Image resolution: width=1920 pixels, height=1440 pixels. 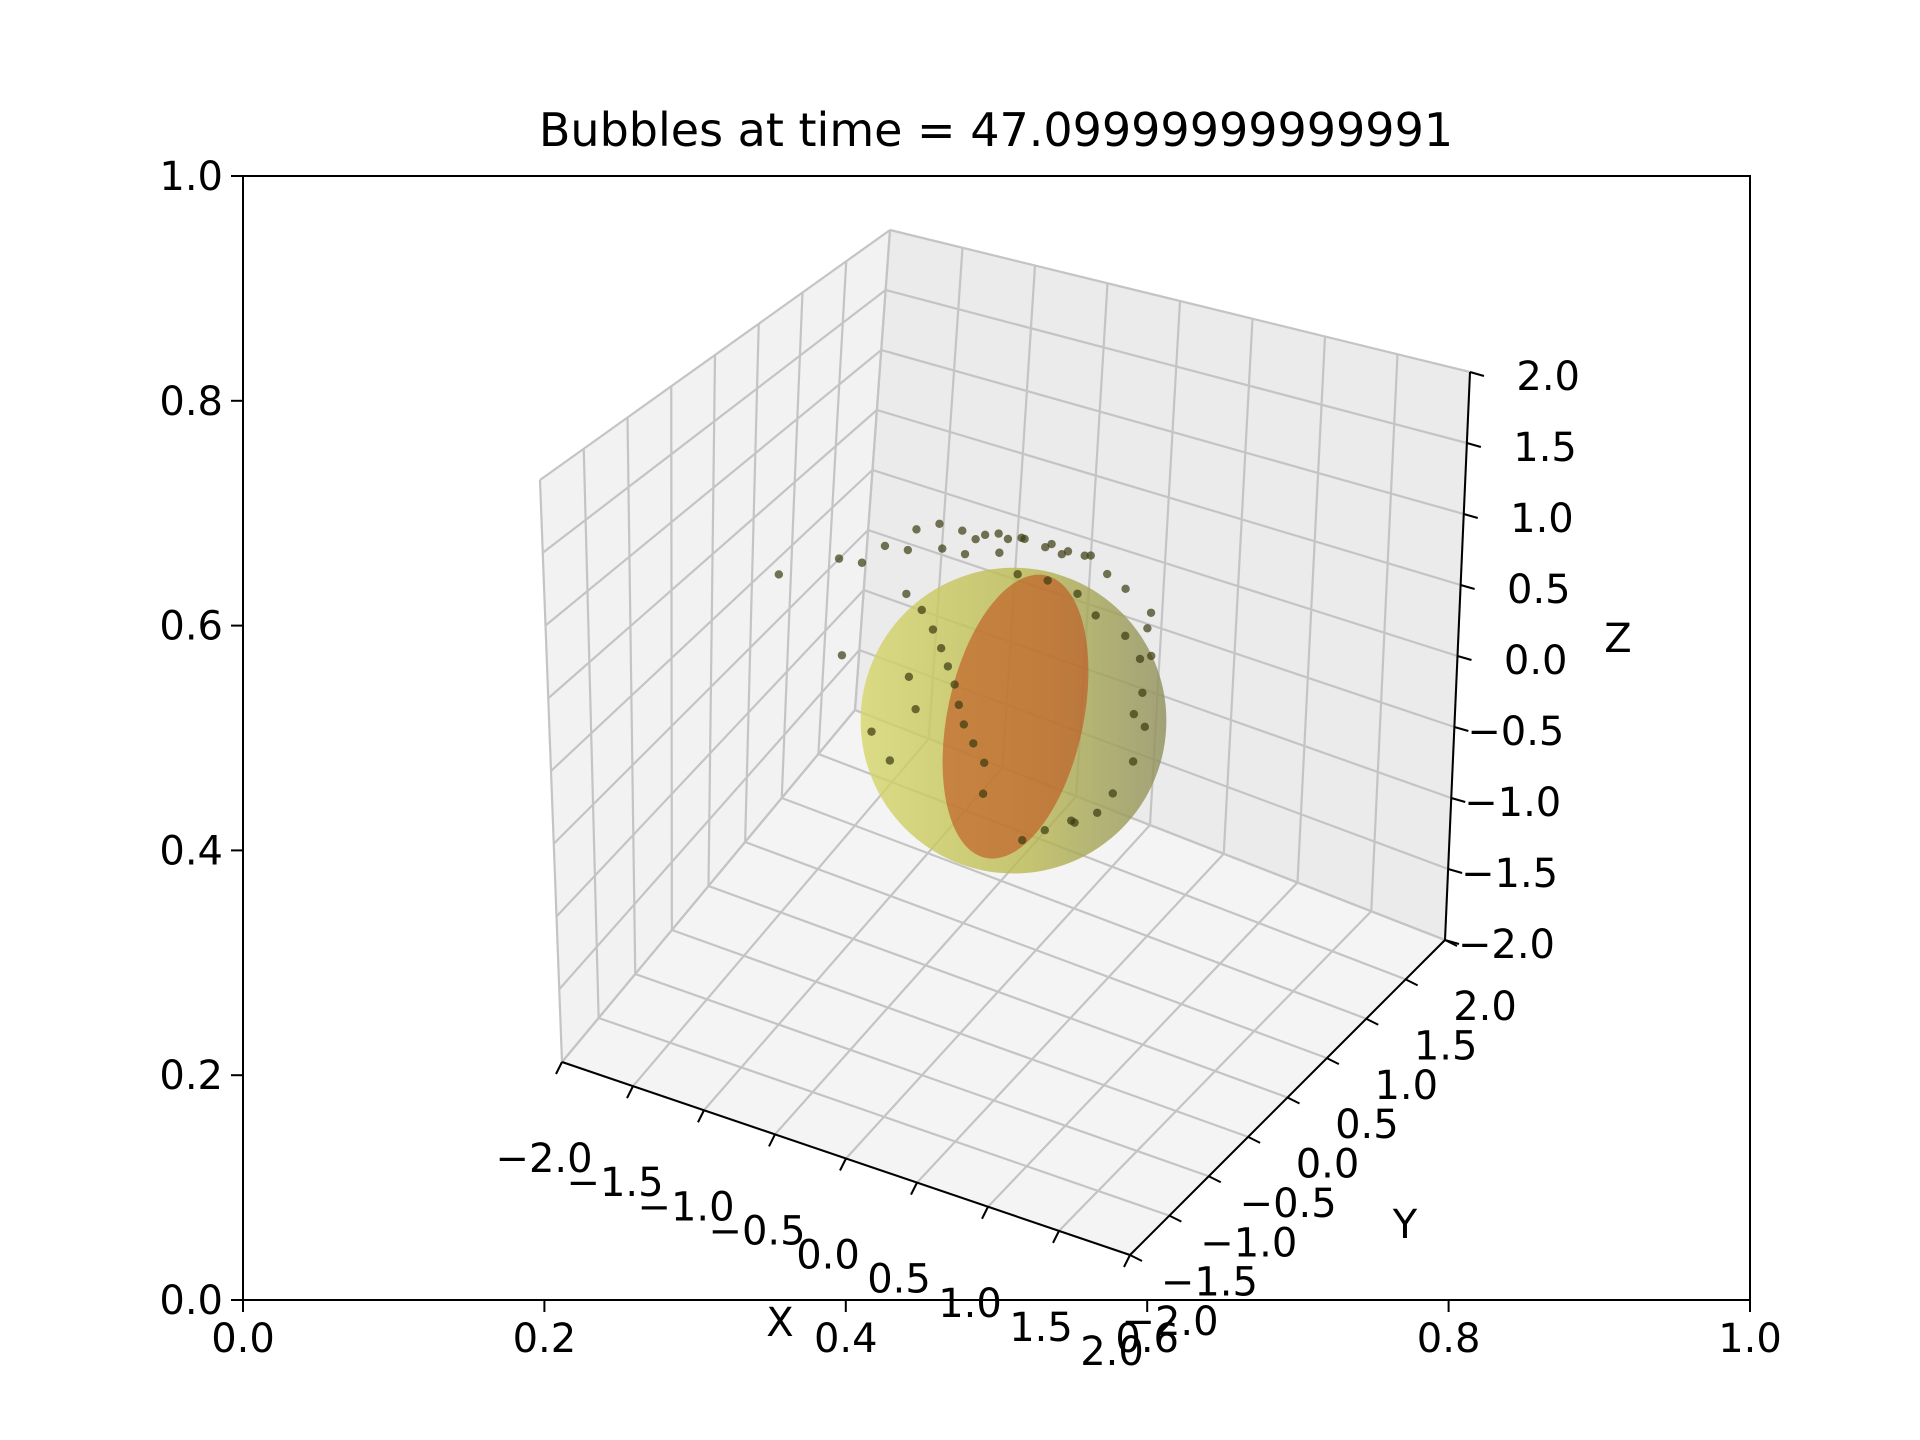 I want to click on x3d-tick-label: −0.5, so click(x=756, y=1231).